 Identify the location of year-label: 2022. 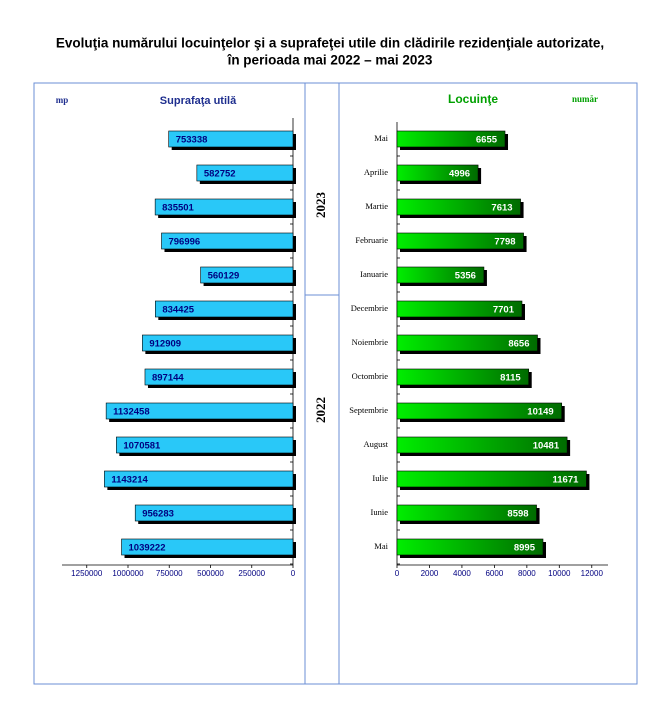
(320, 410).